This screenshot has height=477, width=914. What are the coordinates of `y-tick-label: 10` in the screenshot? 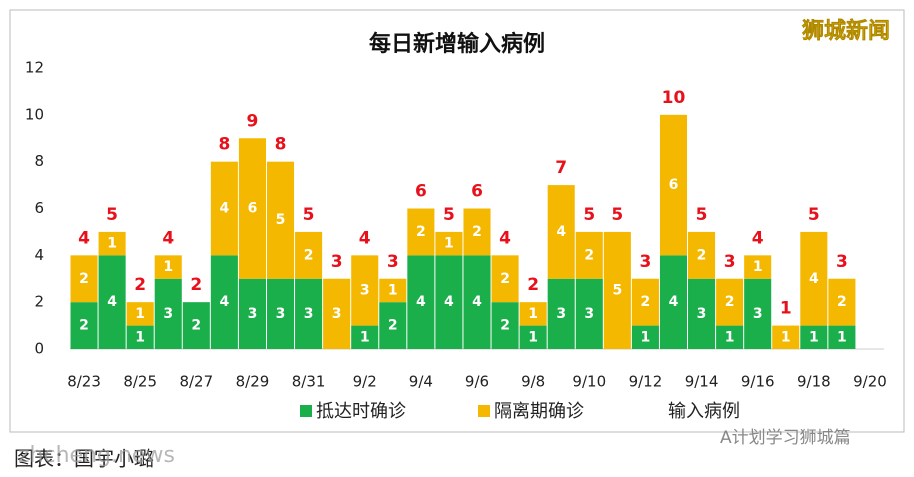 It's located at (34, 114).